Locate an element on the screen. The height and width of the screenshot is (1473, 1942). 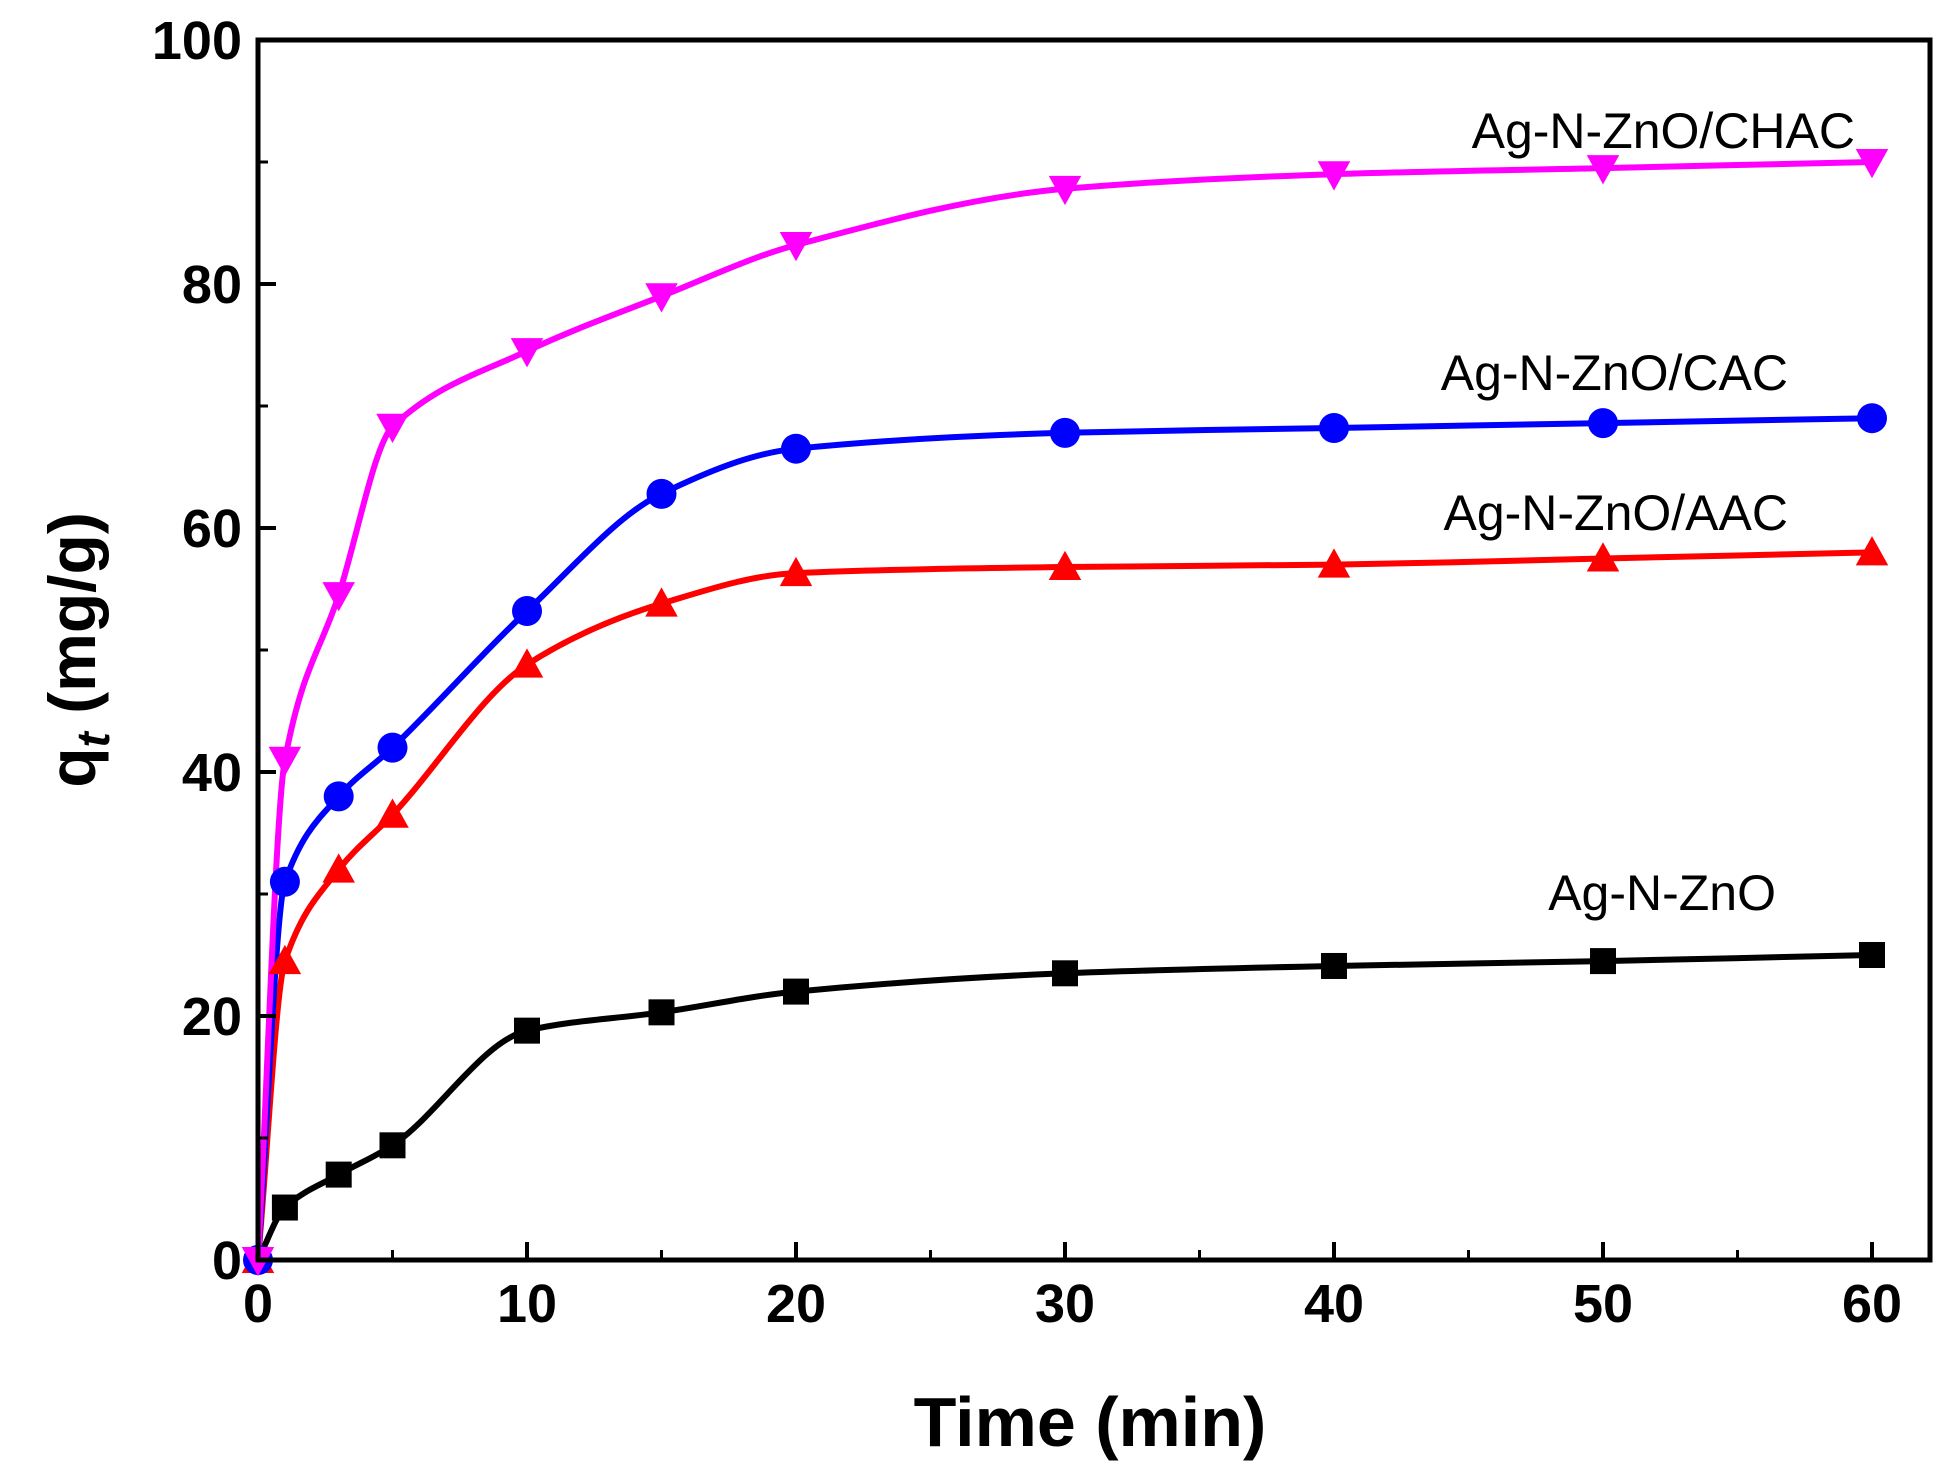
series-label-ag-n-zno: Ag-N-ZnO is located at coordinates (1662, 893).